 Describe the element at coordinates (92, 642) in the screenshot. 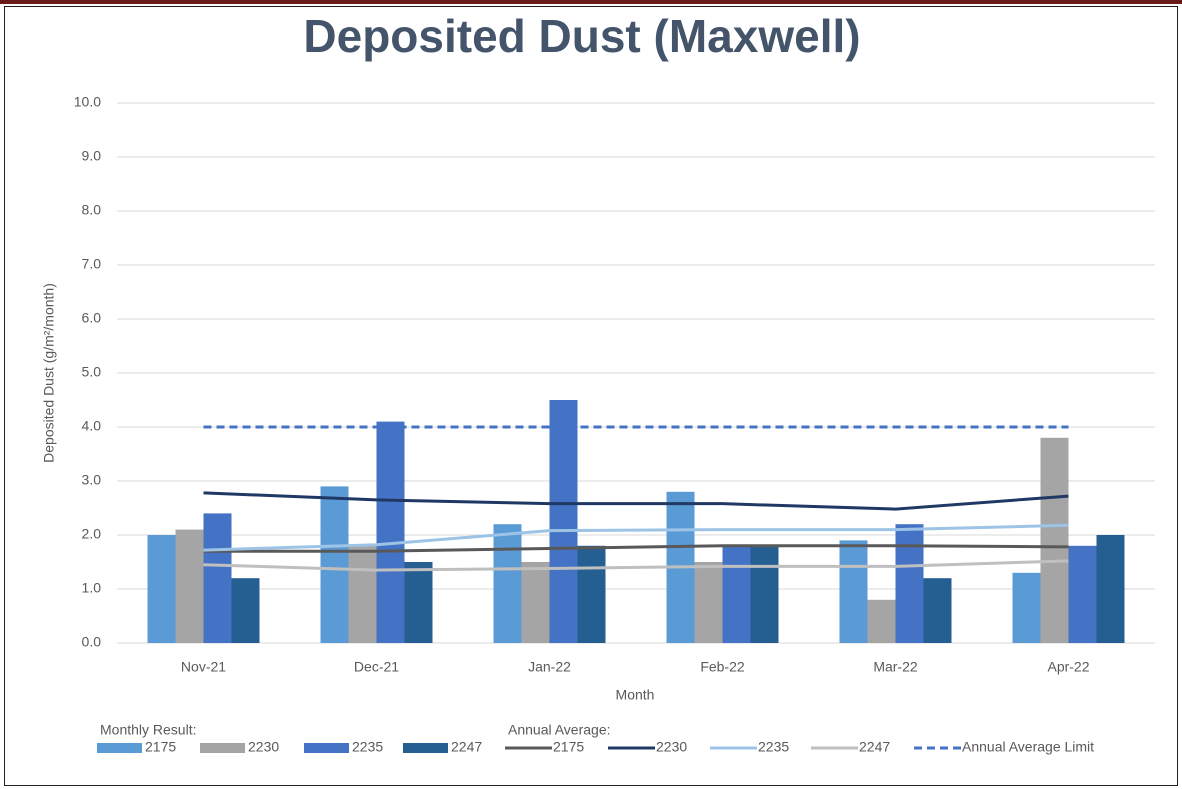

I see `y-tick-label: 0.0` at that location.